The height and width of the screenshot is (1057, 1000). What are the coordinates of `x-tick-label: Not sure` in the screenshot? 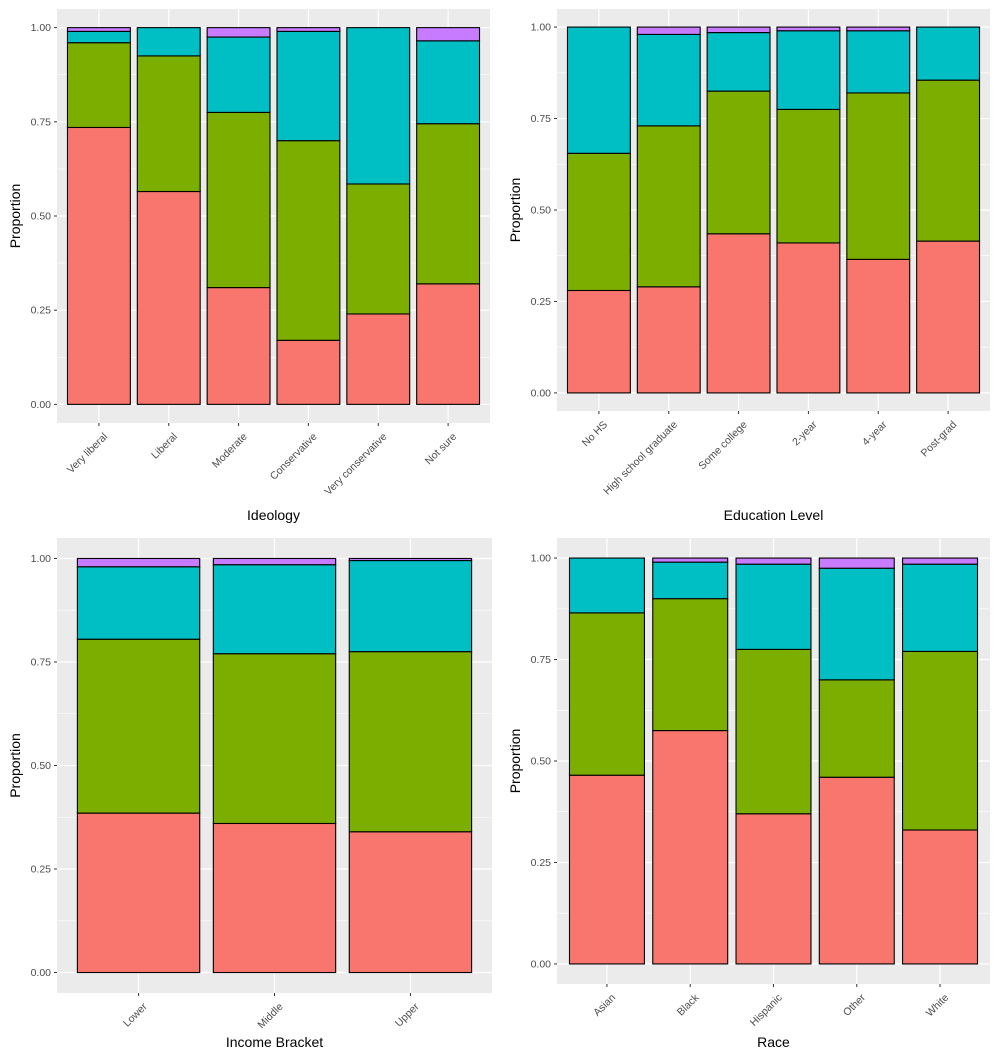 It's located at (441, 449).